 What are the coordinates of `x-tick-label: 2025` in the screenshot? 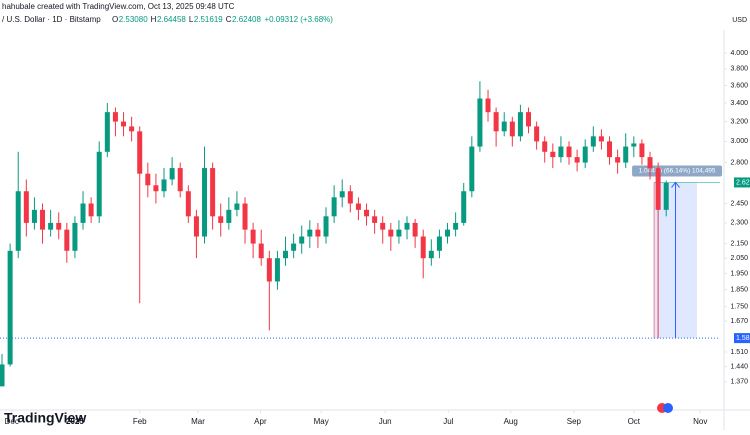 It's located at (75, 421).